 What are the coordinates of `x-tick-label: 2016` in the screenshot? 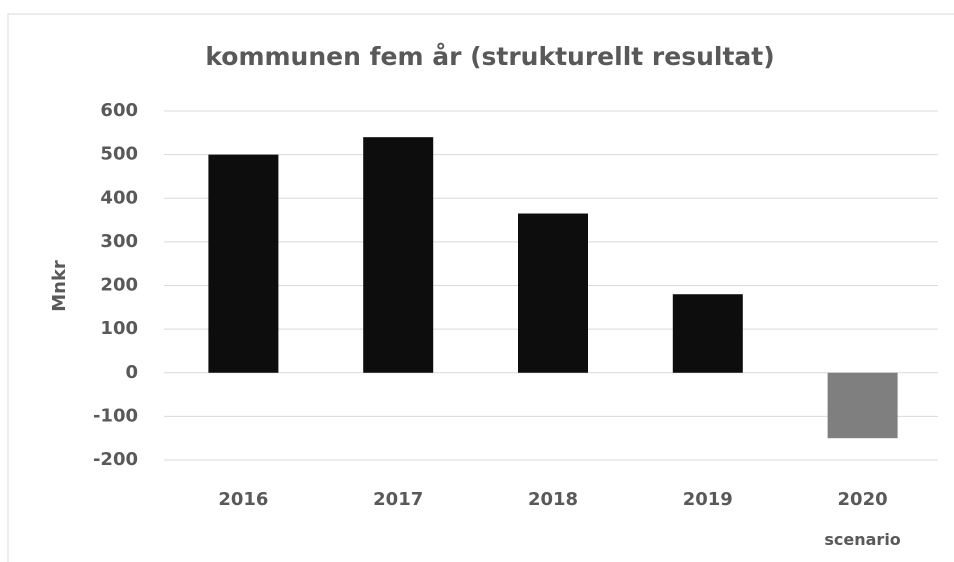 It's located at (243, 499).